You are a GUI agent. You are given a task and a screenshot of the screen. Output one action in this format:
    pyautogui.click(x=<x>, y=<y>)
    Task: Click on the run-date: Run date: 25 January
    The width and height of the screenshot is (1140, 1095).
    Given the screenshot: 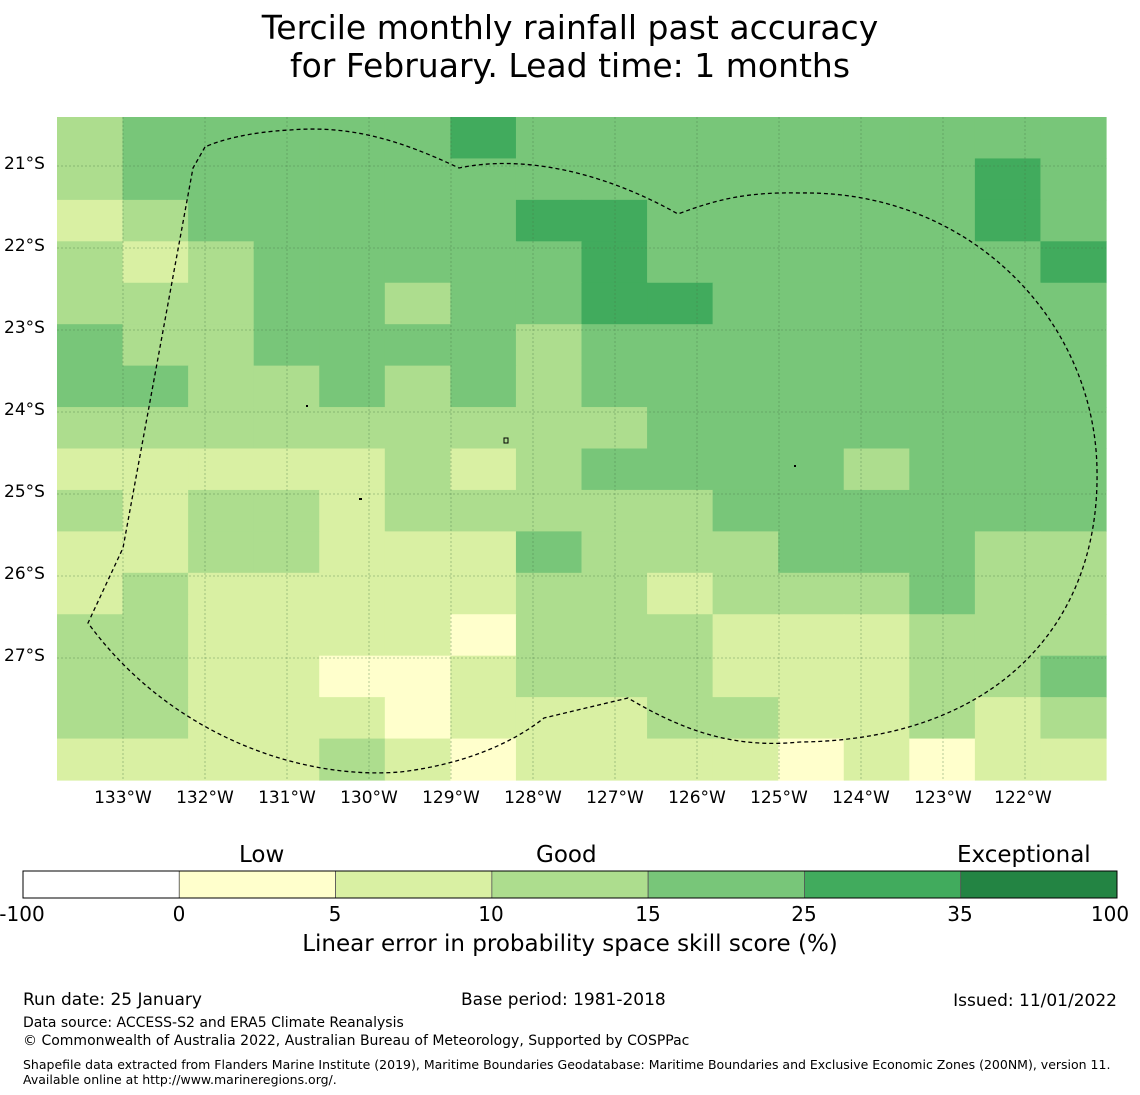 What is the action you would take?
    pyautogui.click(x=112, y=1000)
    